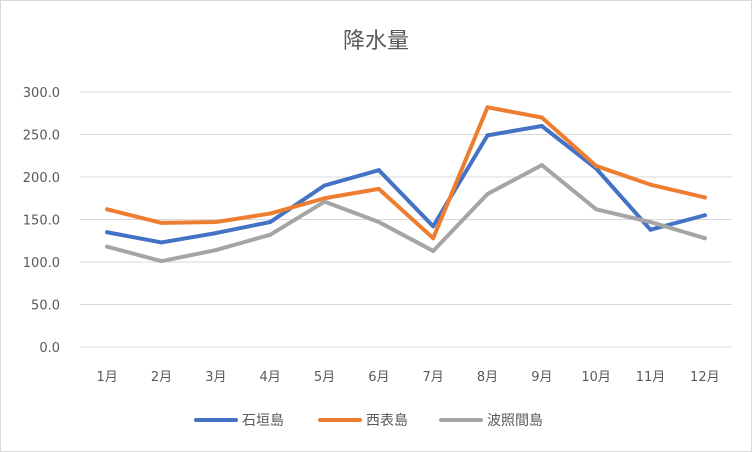  I want to click on legend-label: 西表島, so click(387, 421).